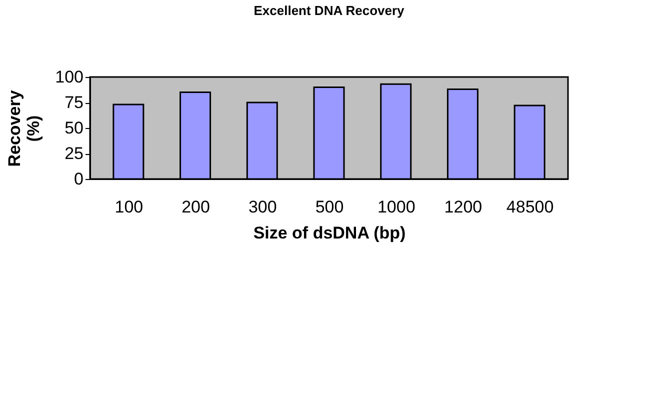  I want to click on y-tick-label: 0, so click(79, 179).